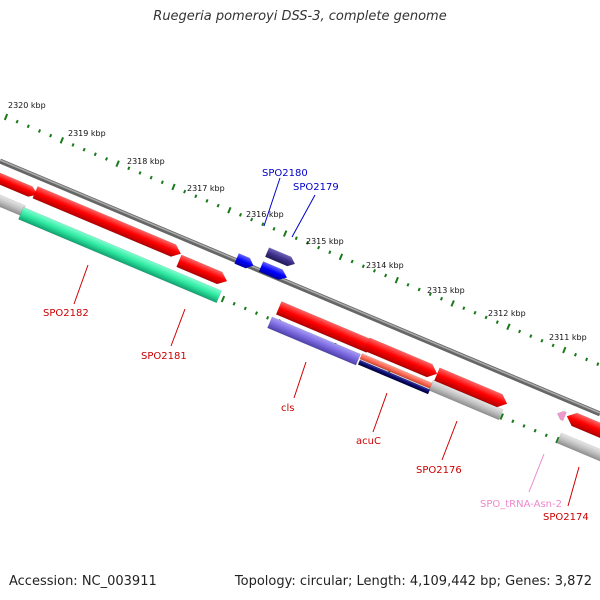 This screenshot has height=600, width=600. I want to click on ruler-tick-label: 2317 kbp, so click(206, 188).